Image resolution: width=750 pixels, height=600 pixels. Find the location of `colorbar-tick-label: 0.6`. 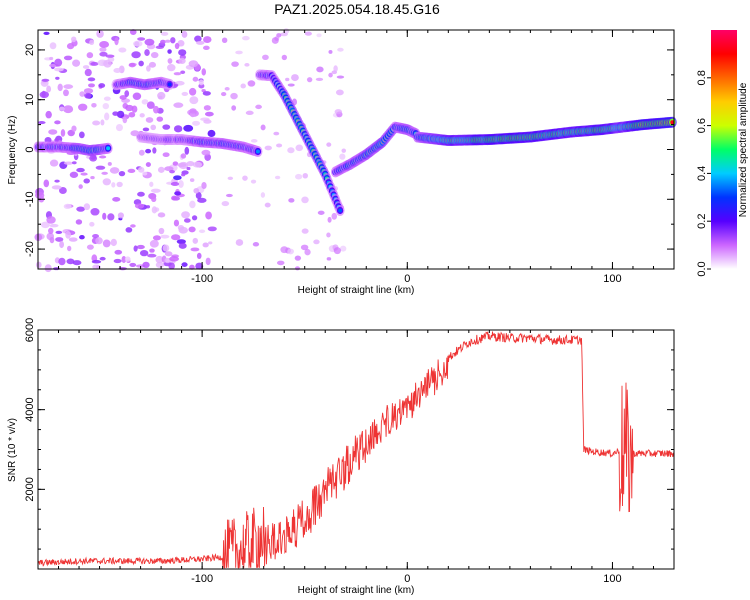

colorbar-tick-label: 0.6 is located at coordinates (702, 125).